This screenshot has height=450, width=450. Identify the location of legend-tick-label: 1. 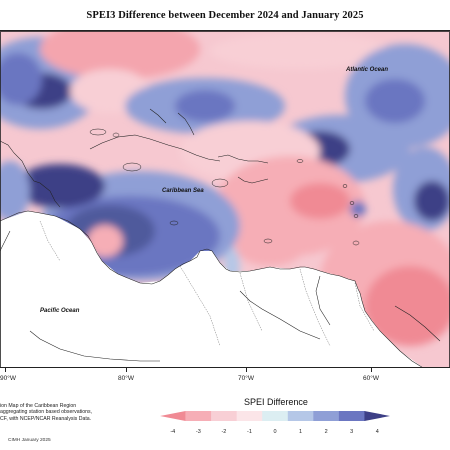
(300, 432).